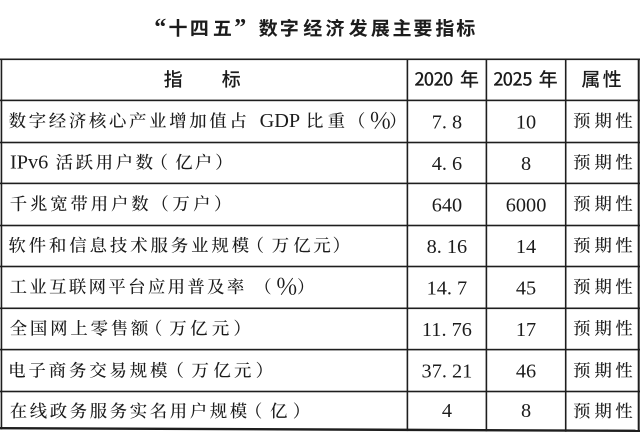  What do you see at coordinates (526, 247) in the screenshot?
I see `svg-text: 14` at bounding box center [526, 247].